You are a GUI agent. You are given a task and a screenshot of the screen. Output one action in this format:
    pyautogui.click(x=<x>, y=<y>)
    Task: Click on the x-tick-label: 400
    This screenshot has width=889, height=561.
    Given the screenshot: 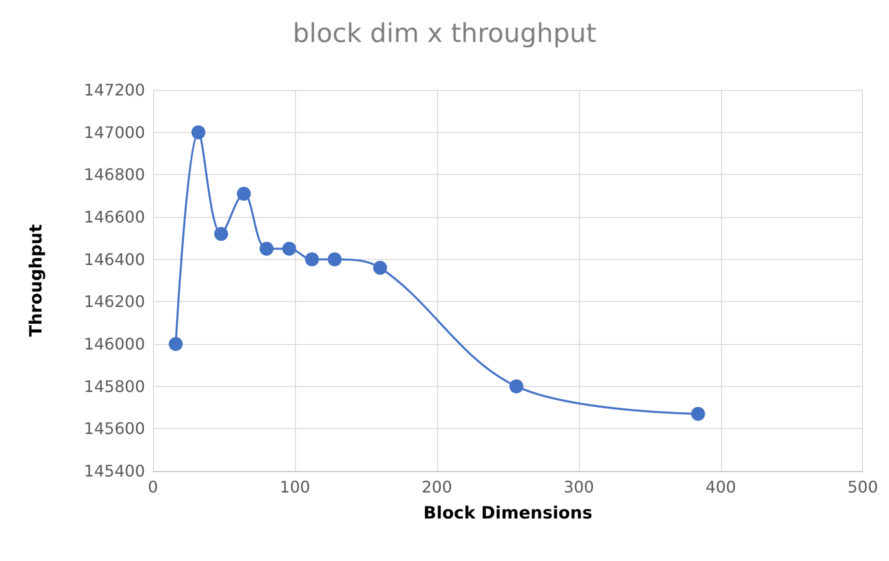 What is the action you would take?
    pyautogui.click(x=721, y=487)
    